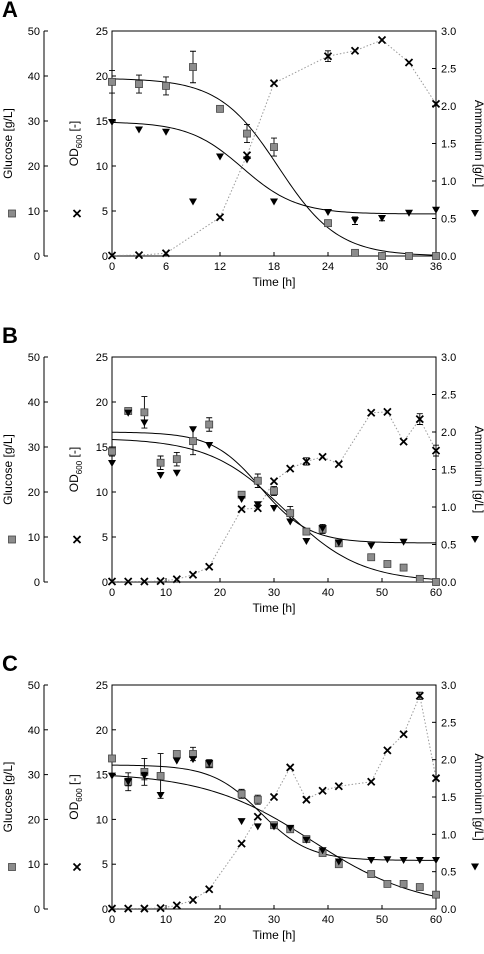  I want to click on x-tick-label: 6, so click(166, 267).